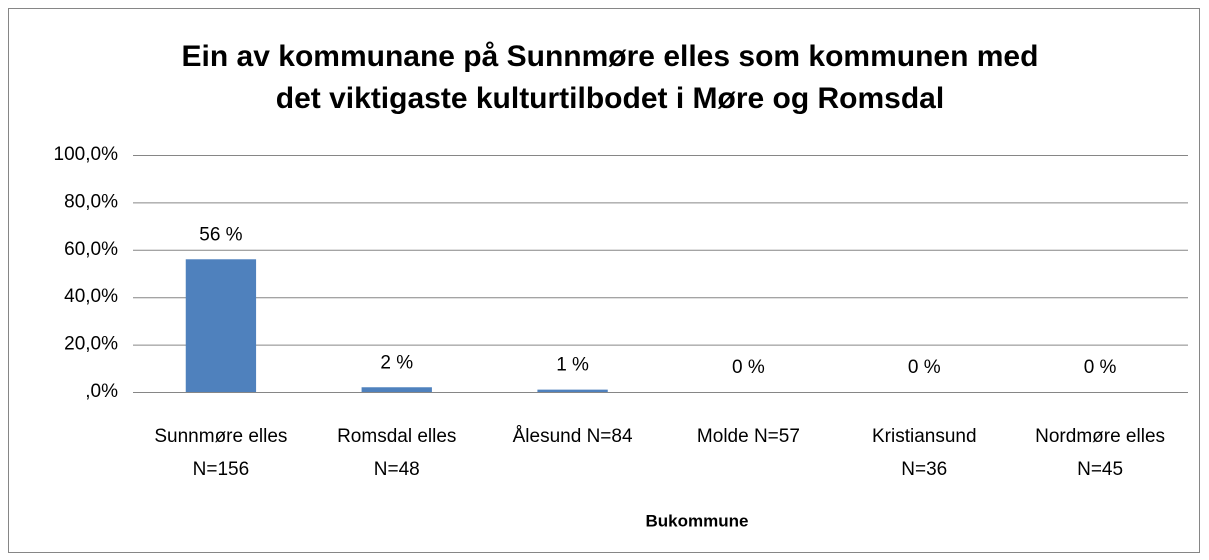 This screenshot has width=1209, height=560. What do you see at coordinates (101, 391) in the screenshot?
I see `y-tick-label: ,0%` at bounding box center [101, 391].